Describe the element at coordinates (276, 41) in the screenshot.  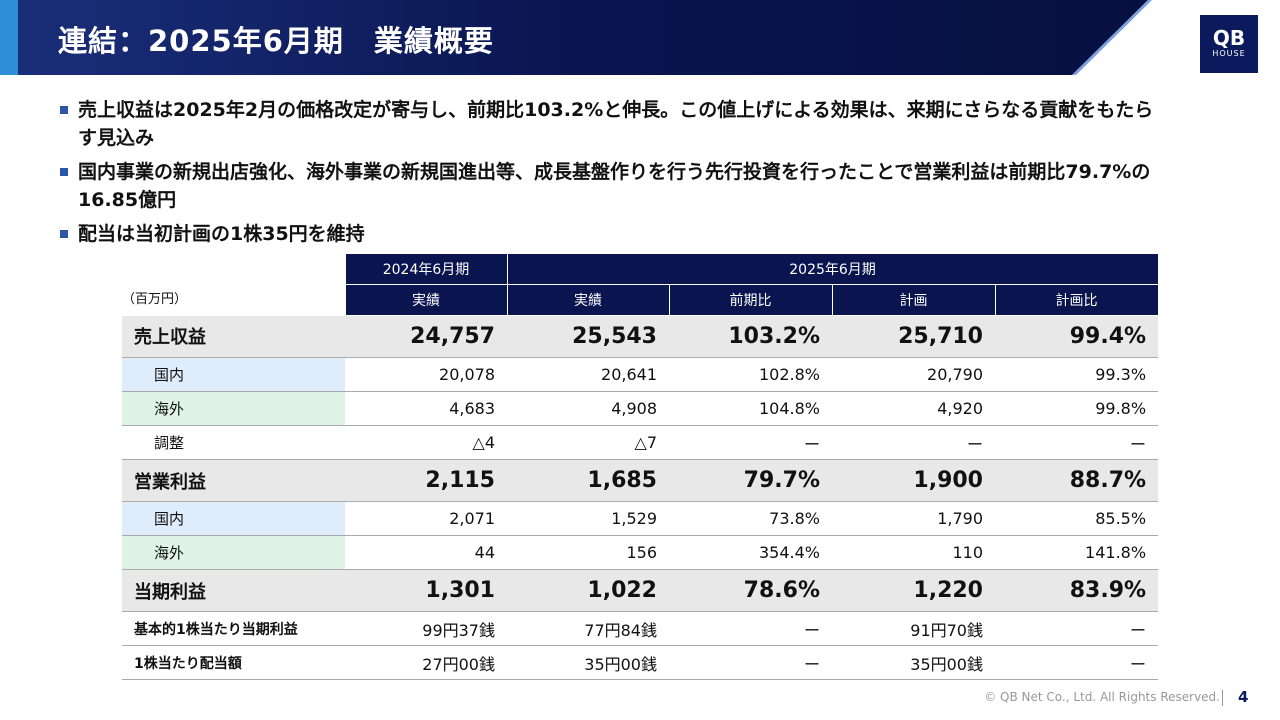
I see `title: 連結：2025年6月期 業績概要` at that location.